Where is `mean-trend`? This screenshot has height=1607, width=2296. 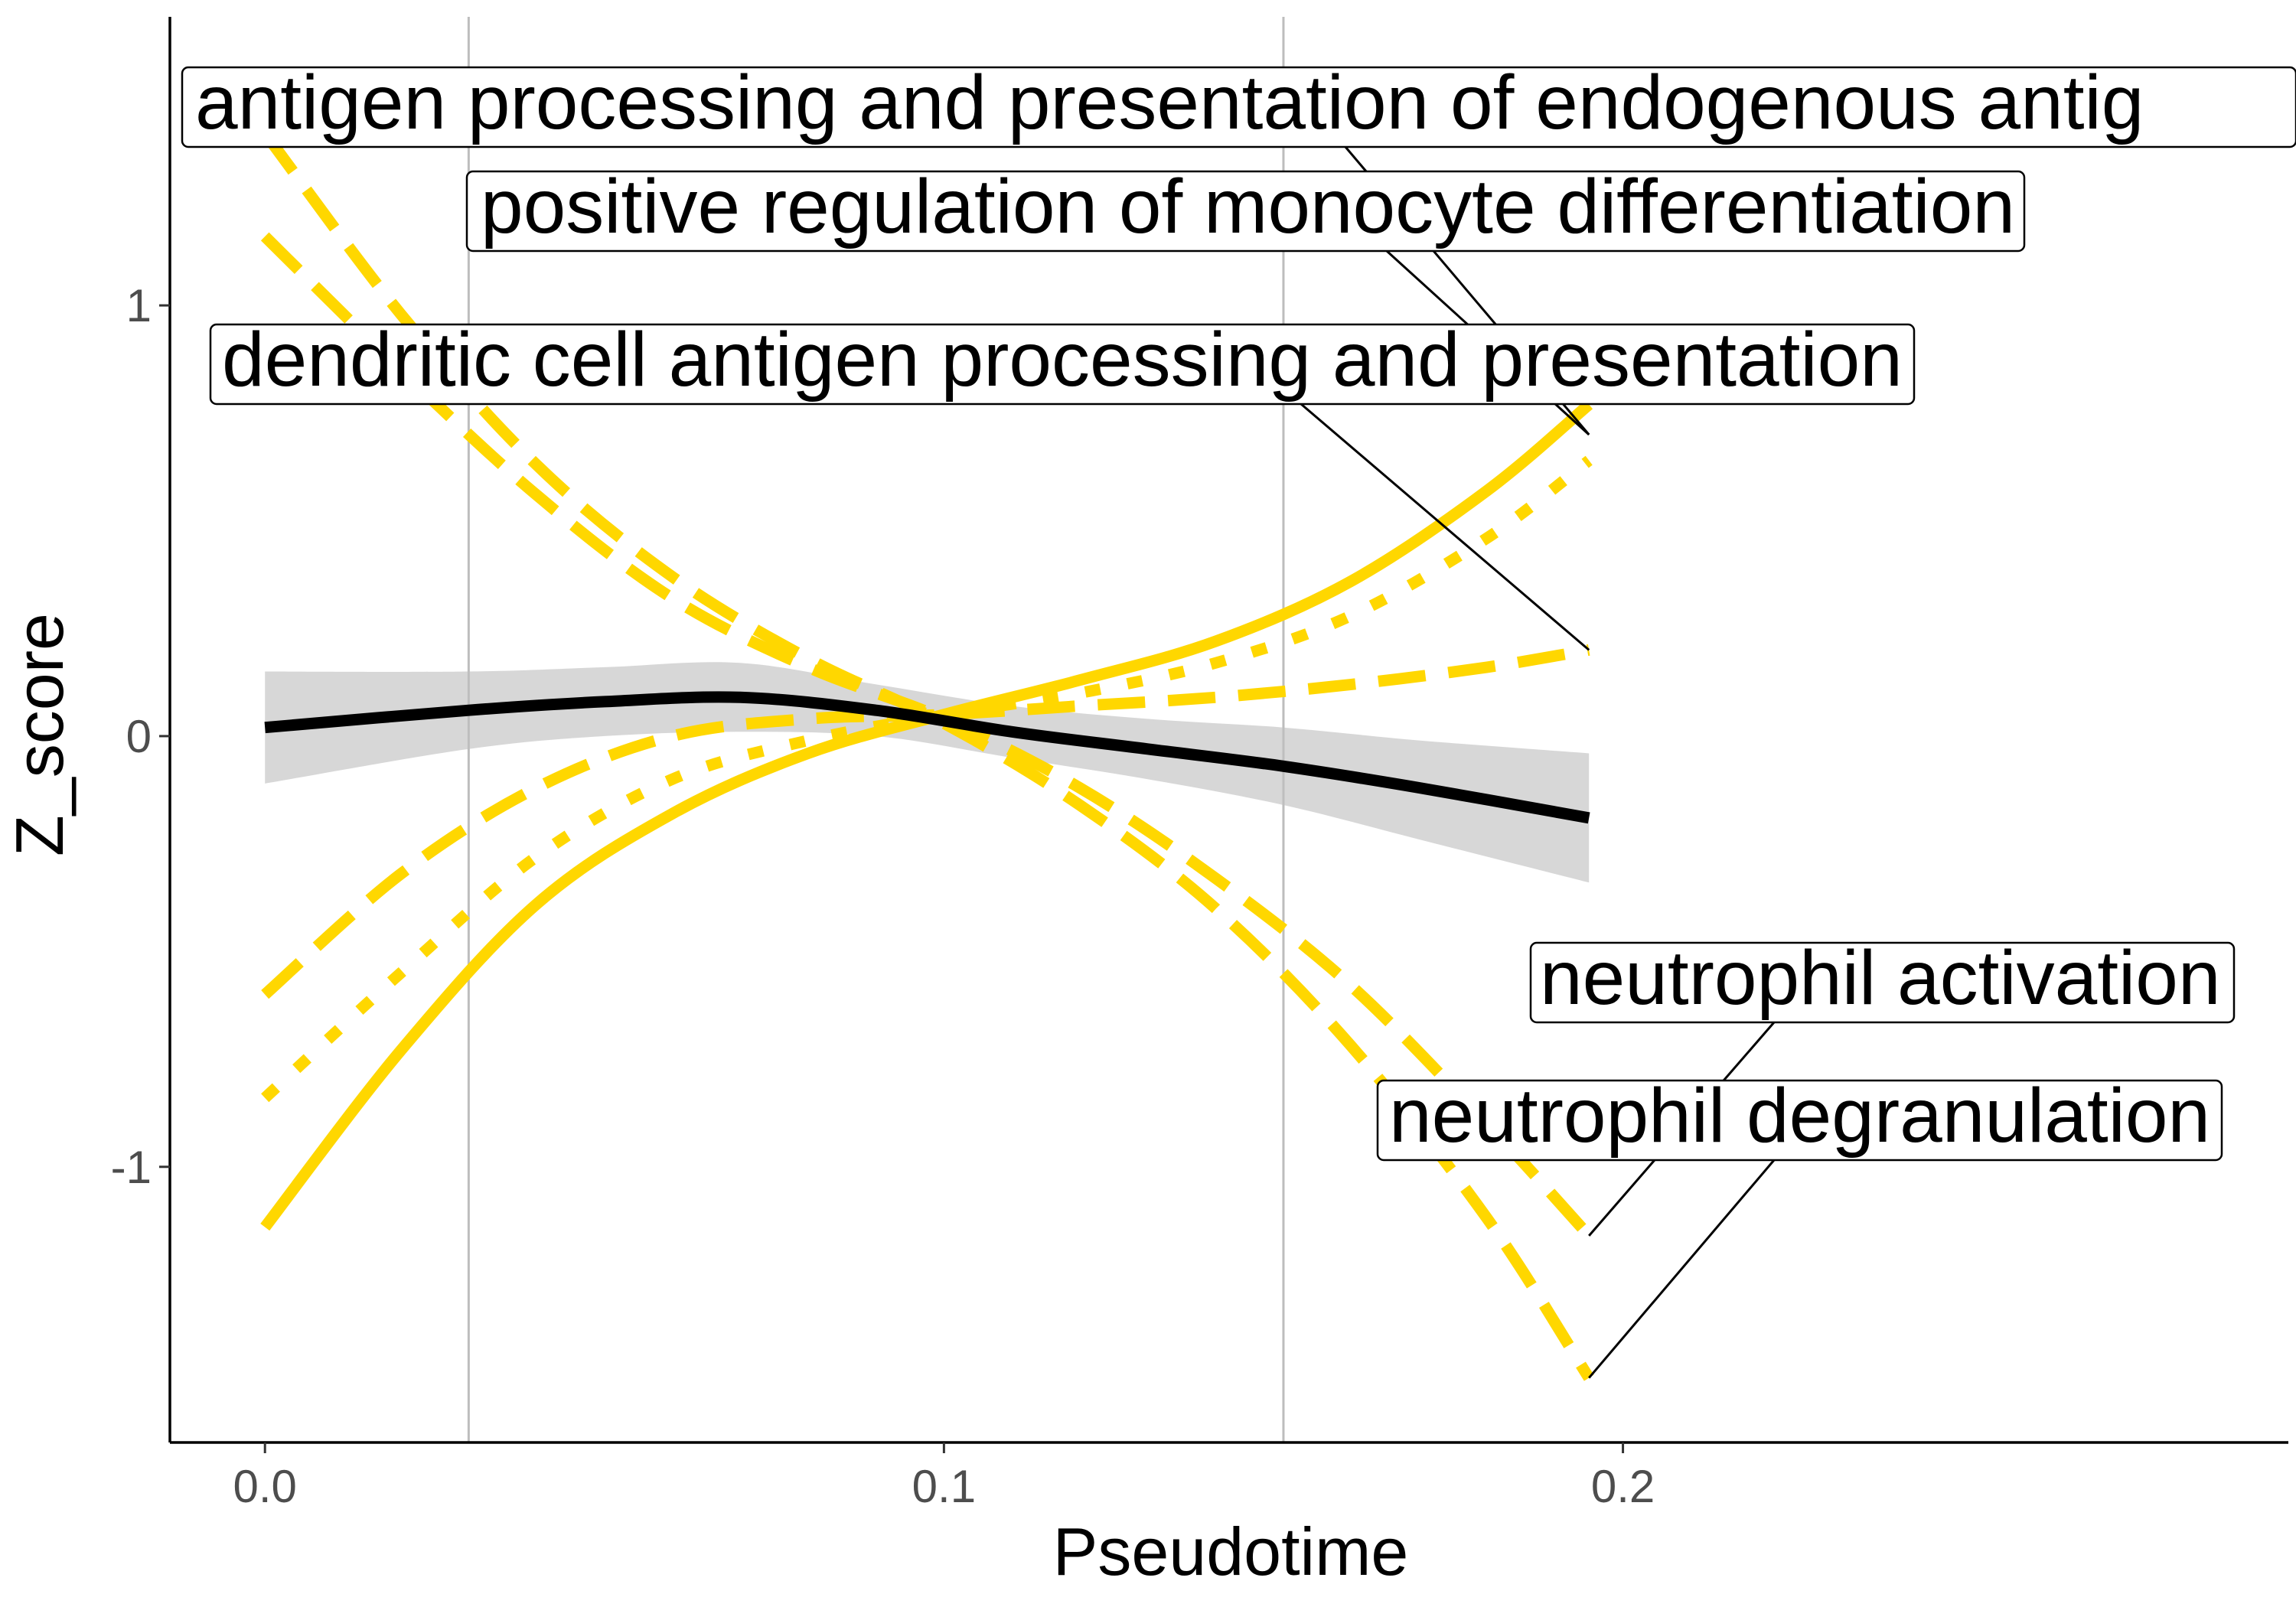 mean-trend is located at coordinates (927, 757).